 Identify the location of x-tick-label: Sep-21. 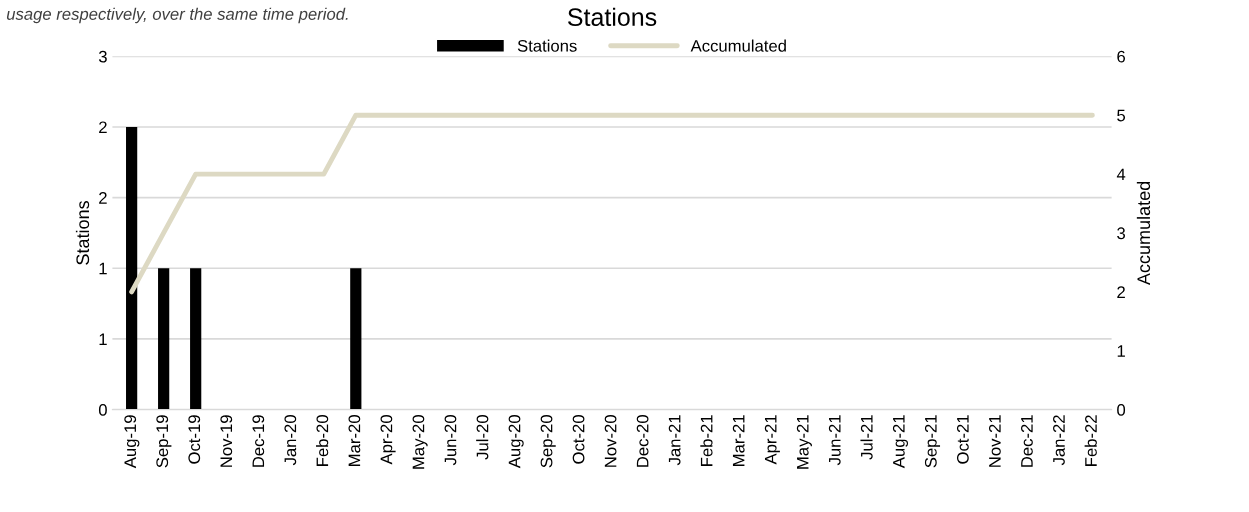
(932, 441).